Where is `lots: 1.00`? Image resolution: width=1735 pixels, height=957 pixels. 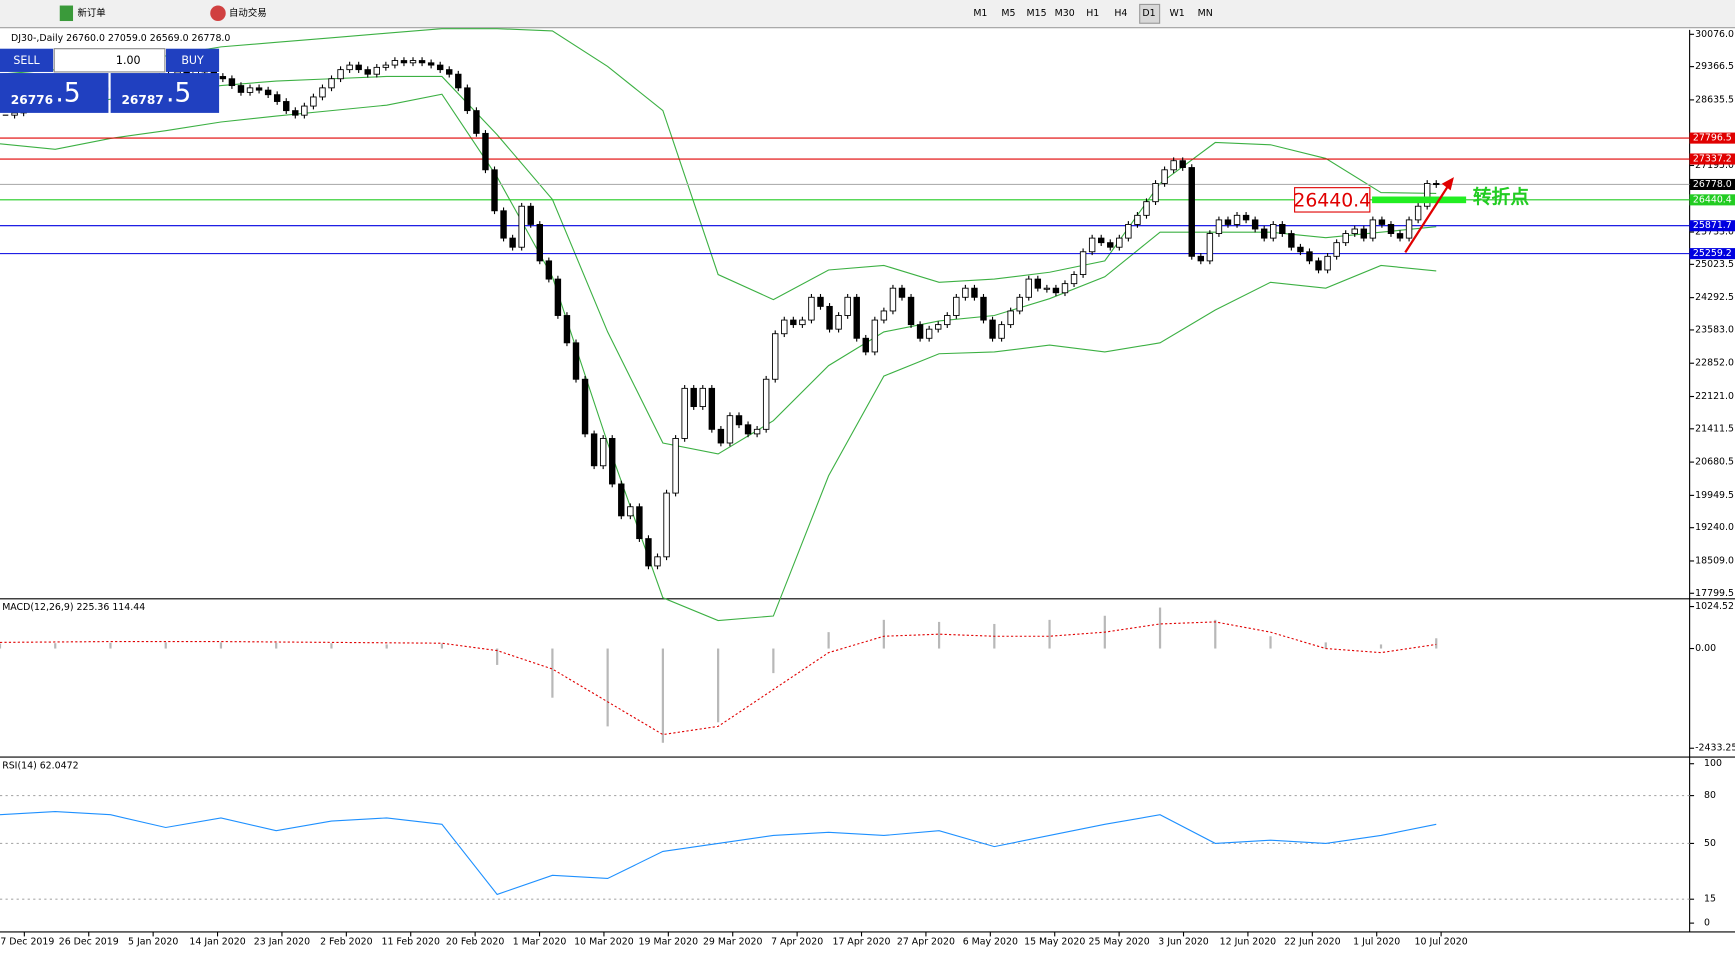
lots: 1.00 is located at coordinates (128, 60).